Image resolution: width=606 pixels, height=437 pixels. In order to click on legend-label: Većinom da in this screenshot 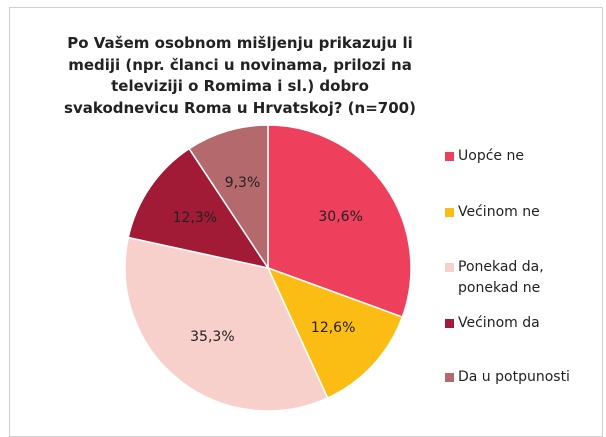, I will do `click(499, 323)`.